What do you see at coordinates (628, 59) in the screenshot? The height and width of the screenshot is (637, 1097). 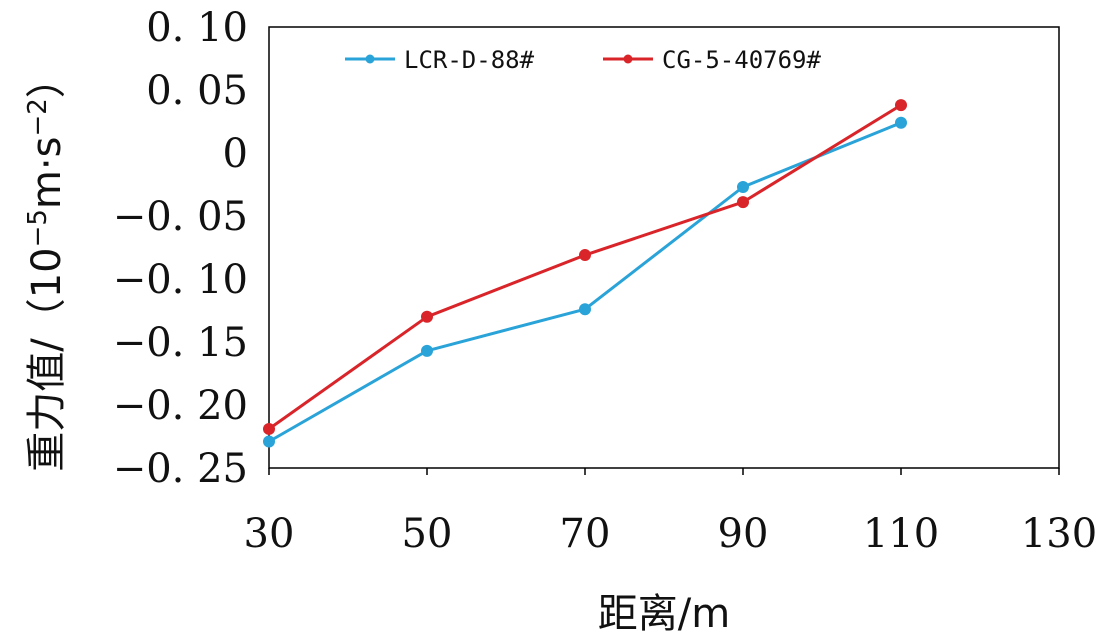 I see `legend-marker-cg5` at bounding box center [628, 59].